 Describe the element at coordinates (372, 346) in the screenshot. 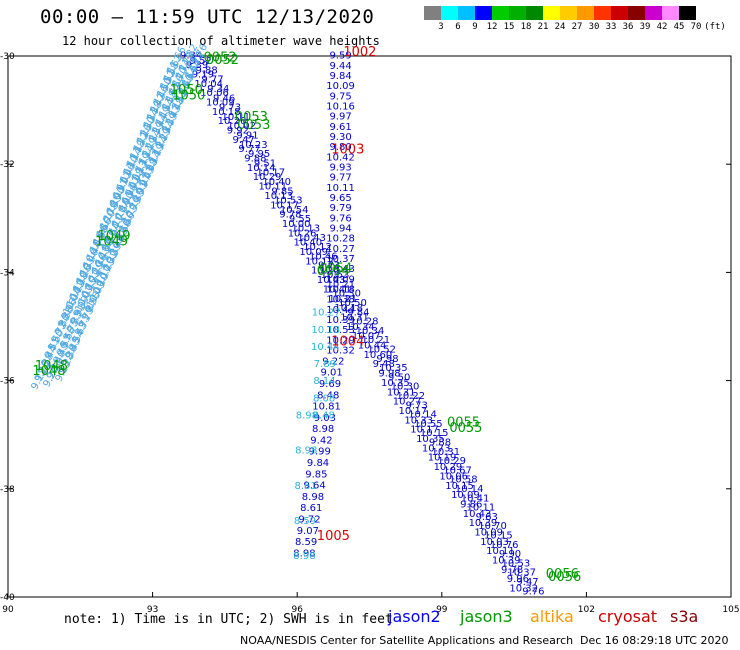

I see `wave-height-value: 10.44` at that location.